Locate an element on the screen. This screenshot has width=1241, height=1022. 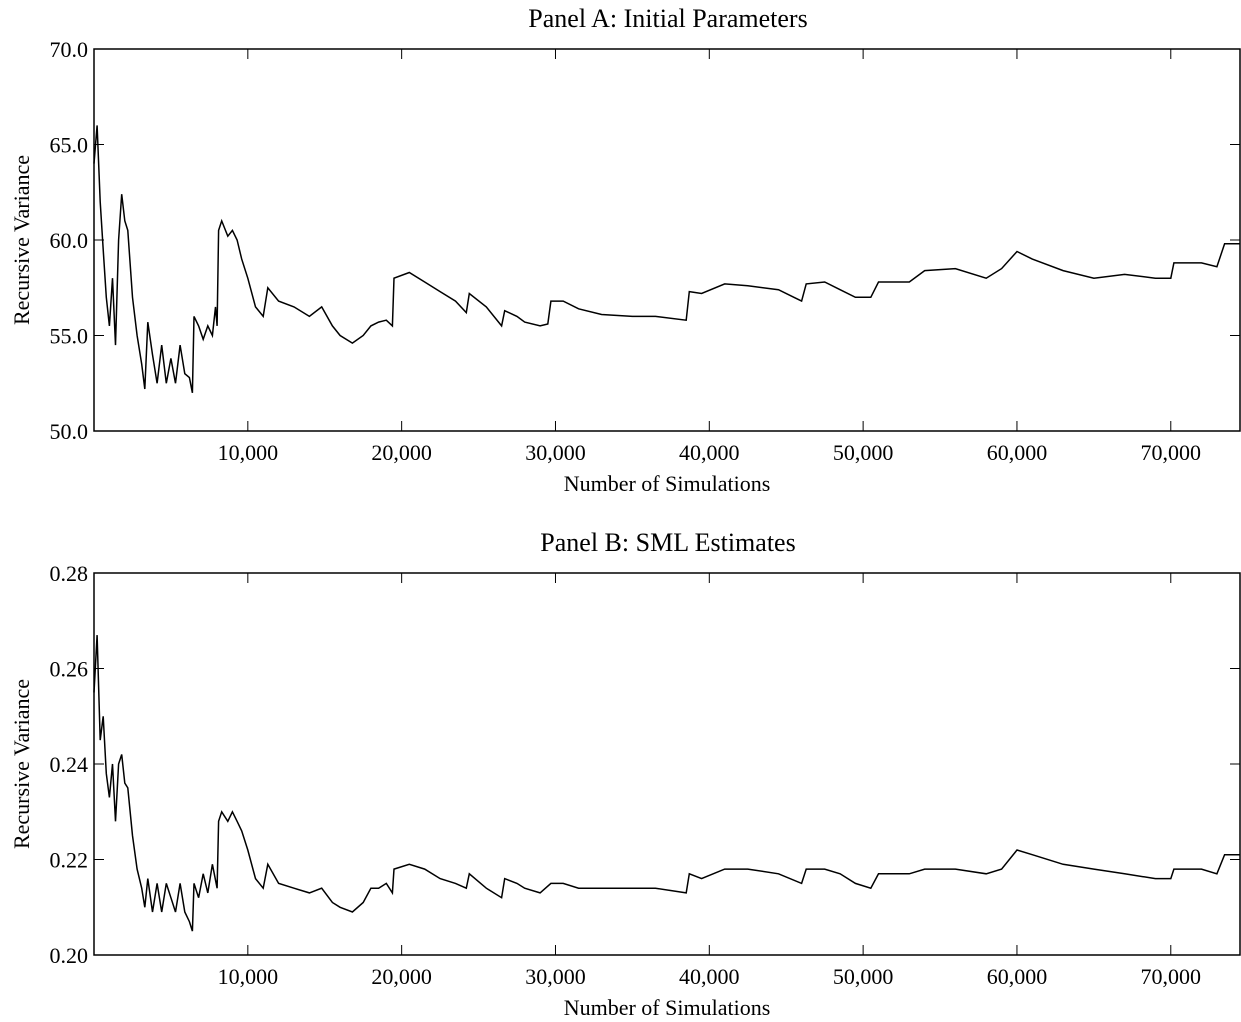
y-tick-label: 70.0 is located at coordinates (69, 49).